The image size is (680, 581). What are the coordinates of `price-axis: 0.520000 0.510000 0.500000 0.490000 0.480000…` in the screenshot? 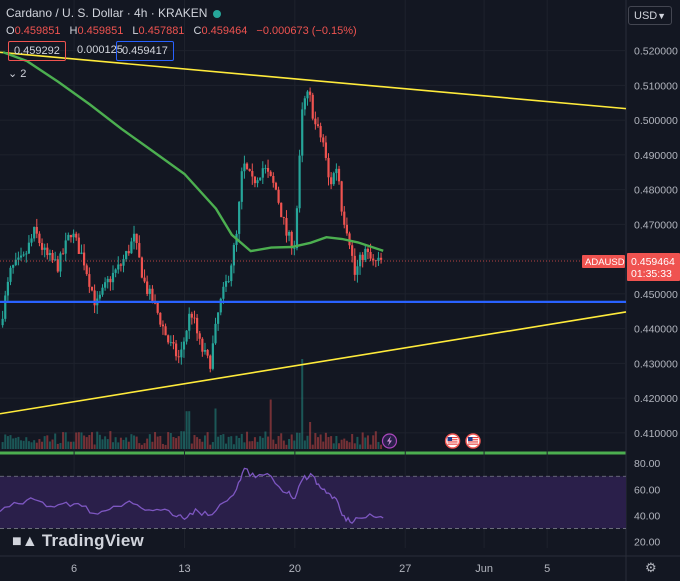 It's located at (631, 297).